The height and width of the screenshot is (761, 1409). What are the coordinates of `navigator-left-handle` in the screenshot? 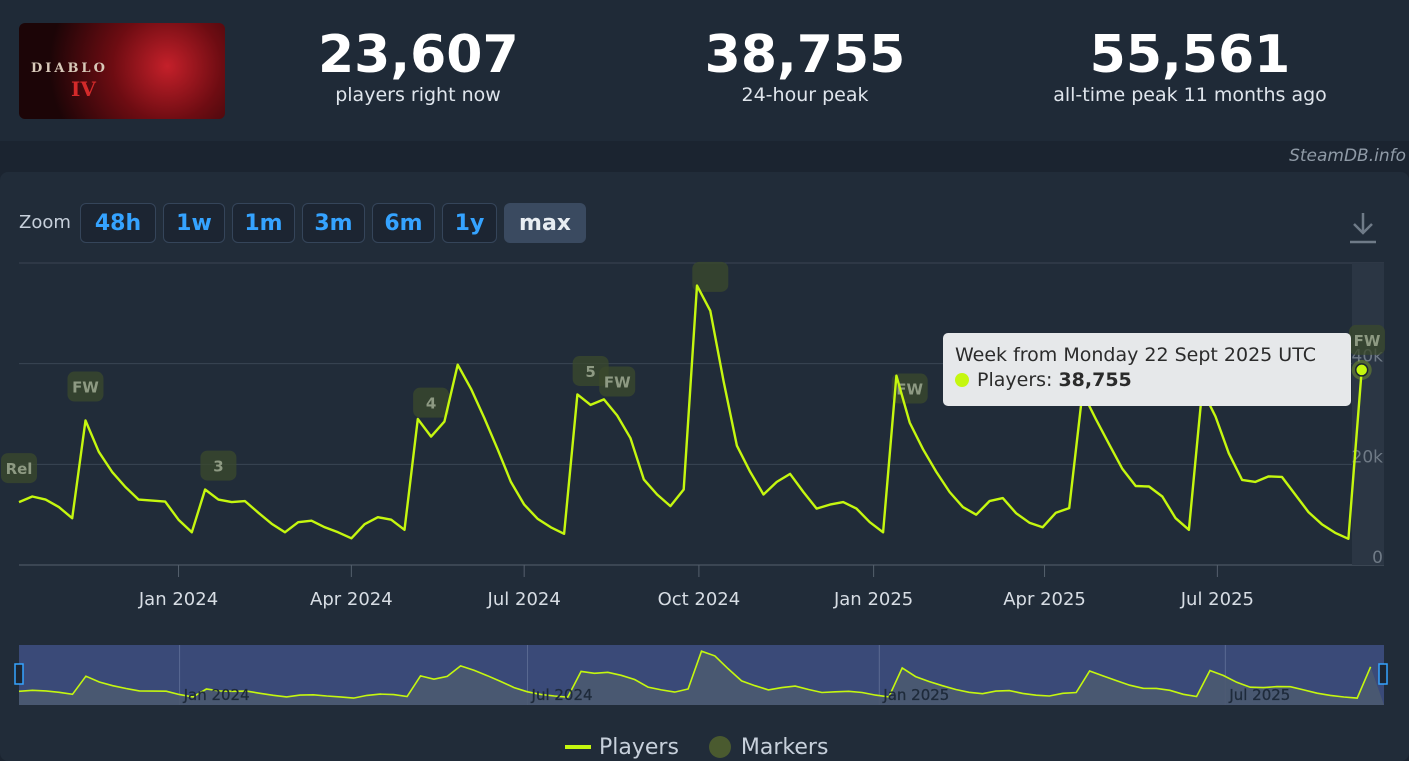 It's located at (19, 674).